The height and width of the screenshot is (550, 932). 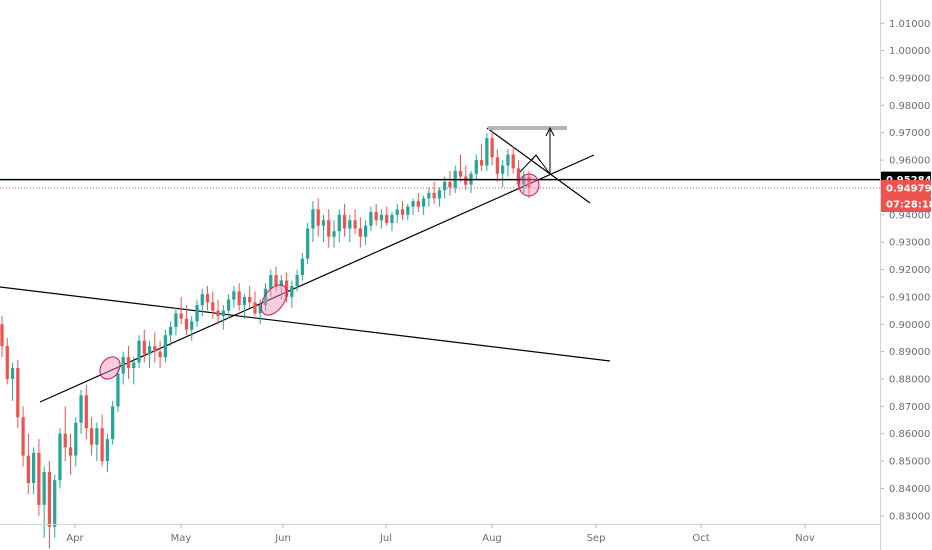 What do you see at coordinates (282, 538) in the screenshot?
I see `x-tick-label: Jun` at bounding box center [282, 538].